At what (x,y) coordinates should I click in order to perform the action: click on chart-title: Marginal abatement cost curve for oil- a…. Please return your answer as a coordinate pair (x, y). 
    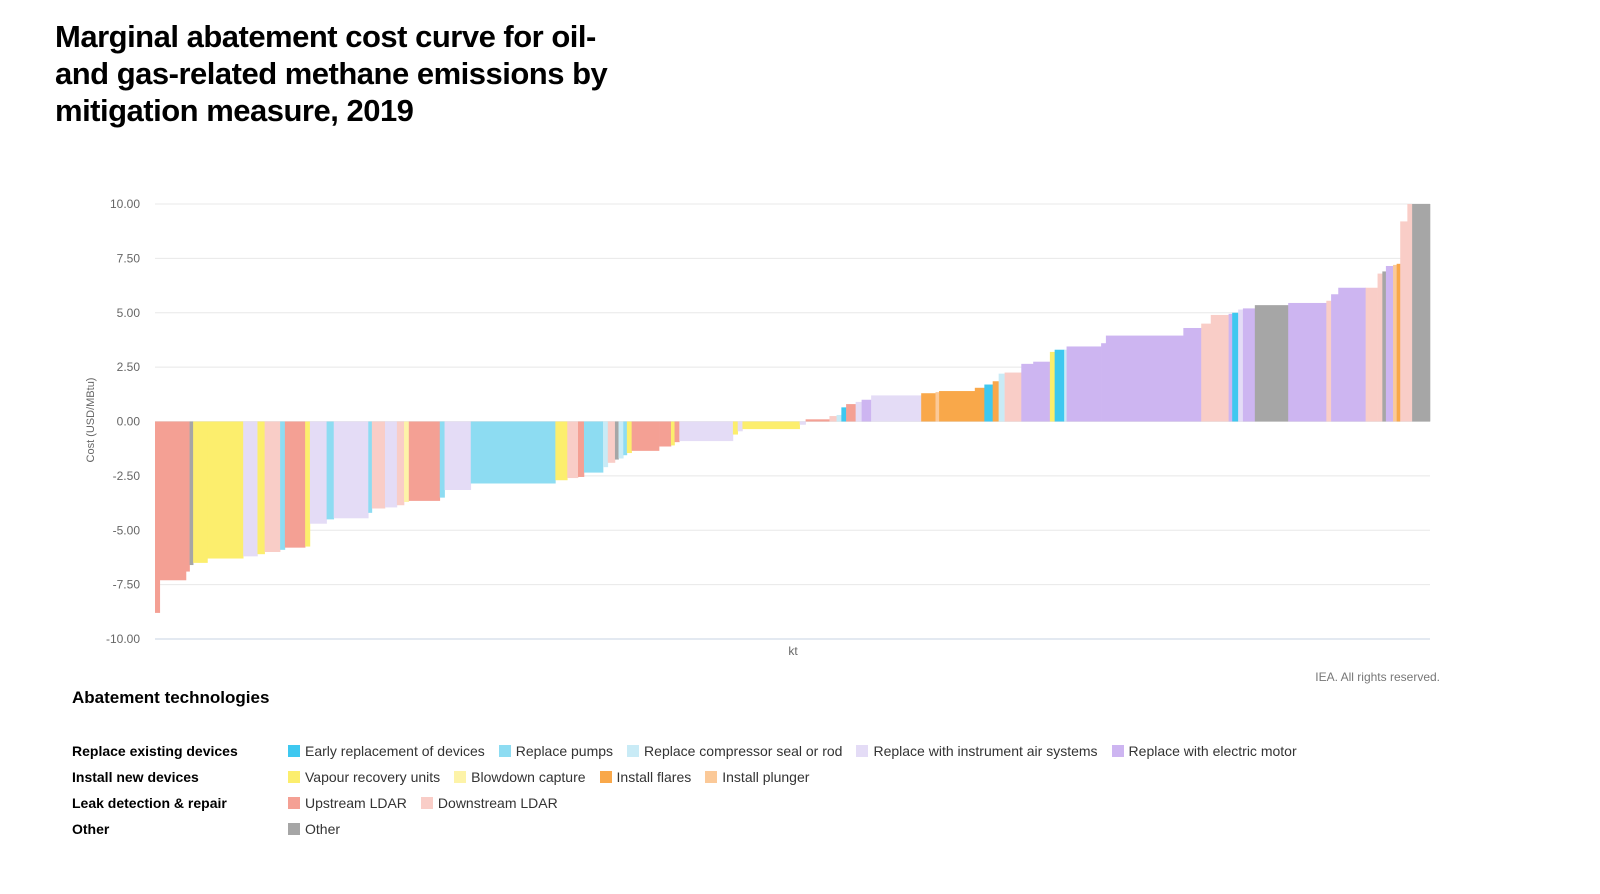
    Looking at the image, I should click on (365, 73).